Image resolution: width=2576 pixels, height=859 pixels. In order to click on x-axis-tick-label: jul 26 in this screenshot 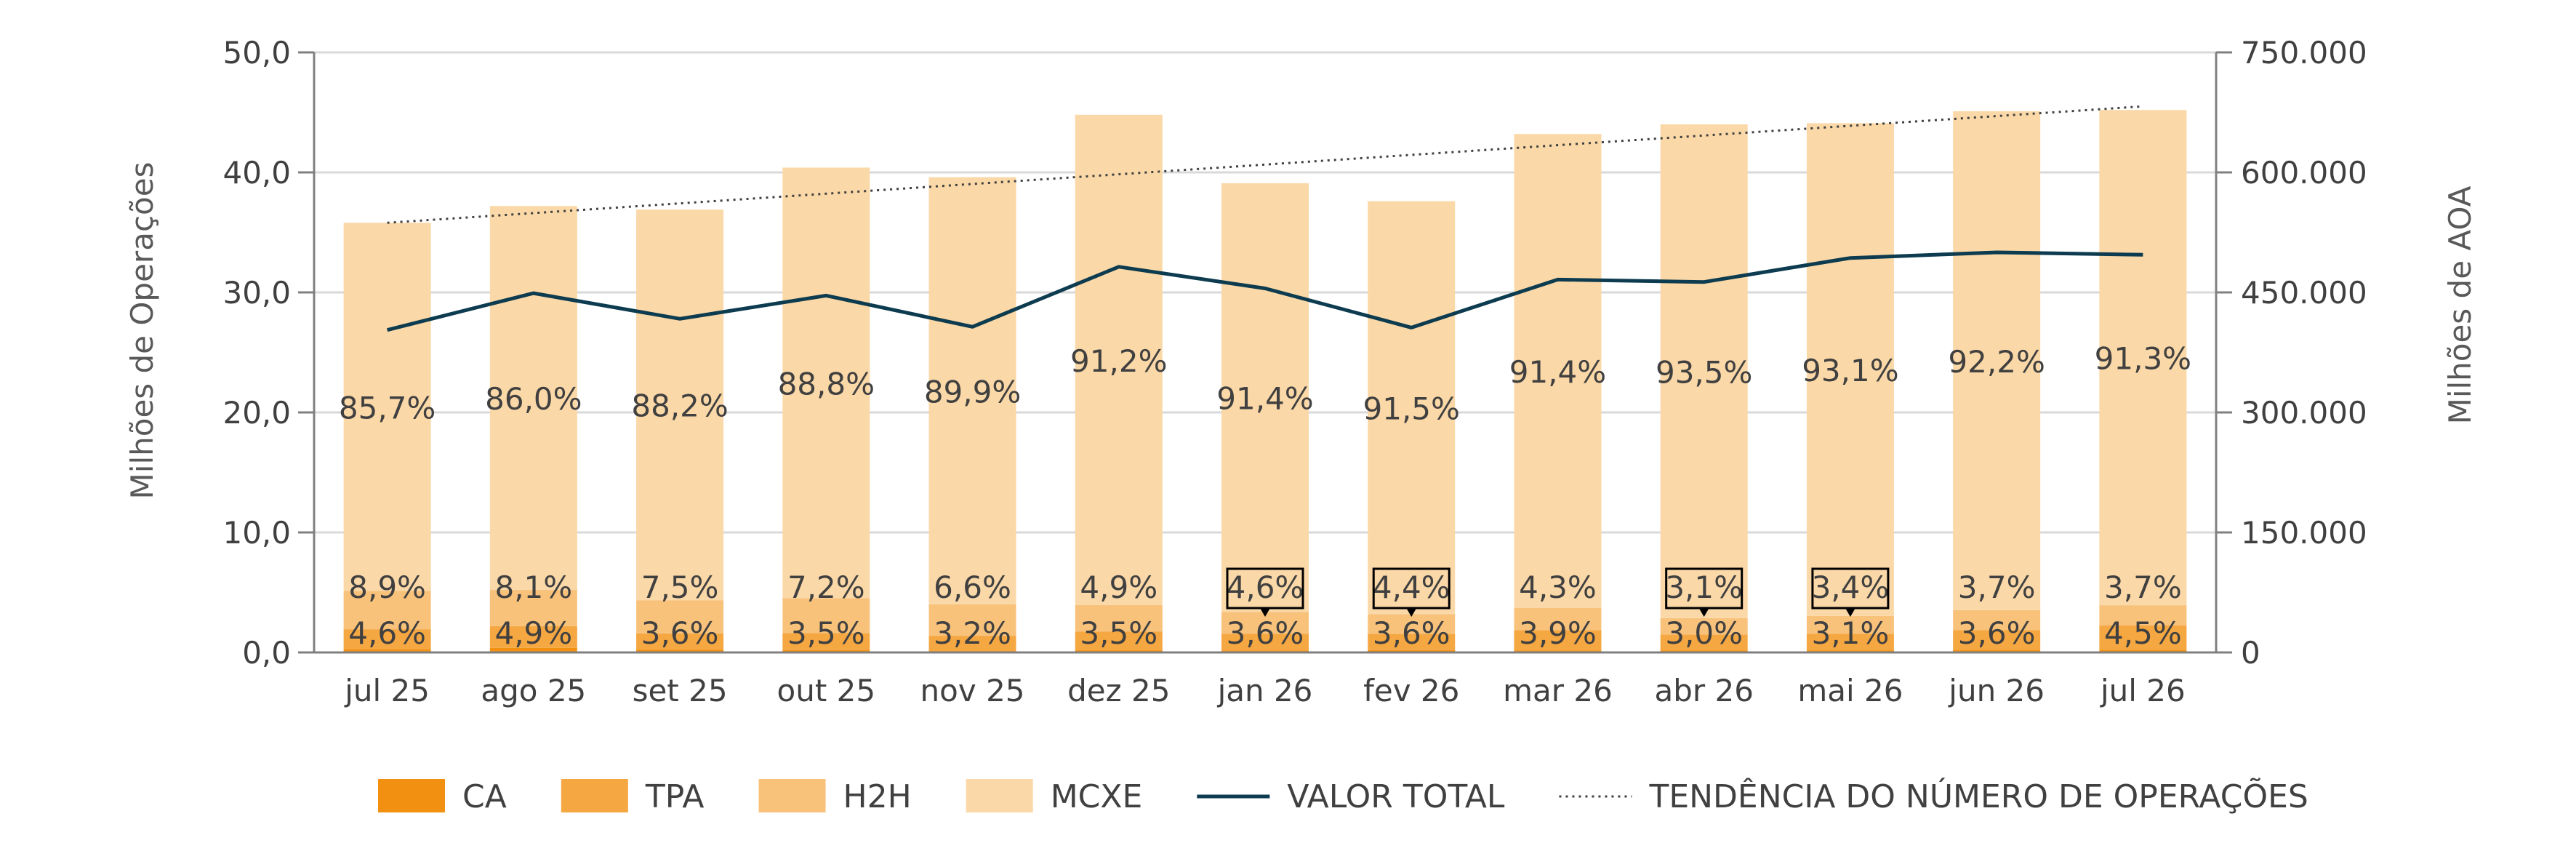, I will do `click(2143, 690)`.